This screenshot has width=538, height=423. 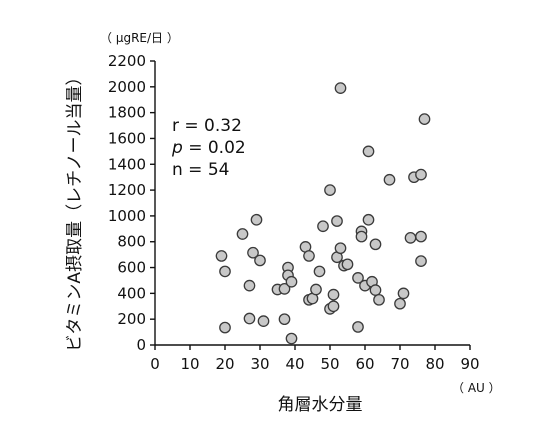 I want to click on y-axis-title: ビタミンA摂取量（レチノール当量）, so click(x=75, y=209).